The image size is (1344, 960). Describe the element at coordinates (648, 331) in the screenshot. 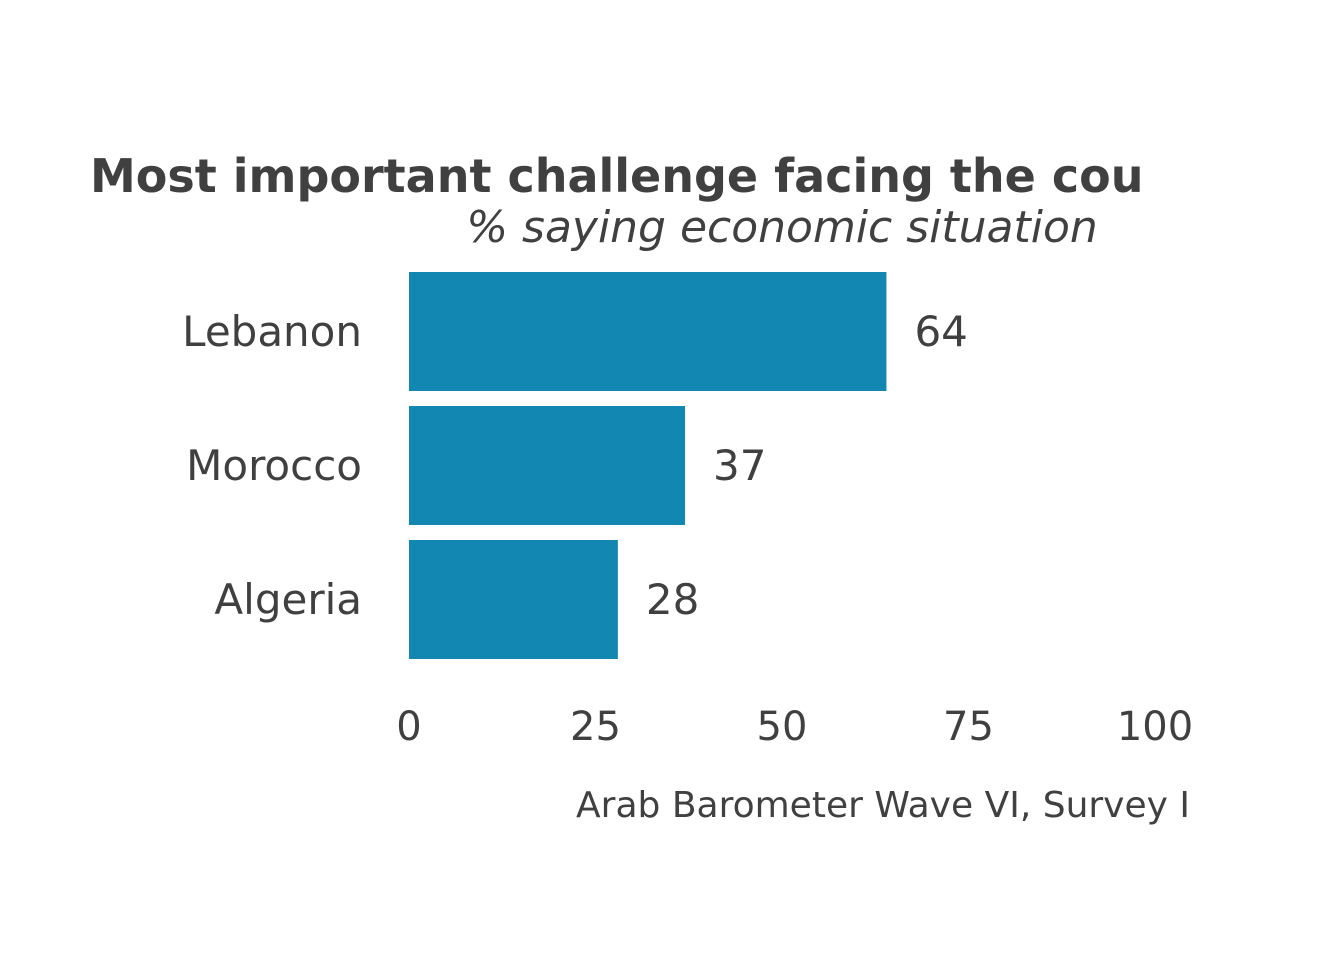

I see `bar-lebanon` at that location.